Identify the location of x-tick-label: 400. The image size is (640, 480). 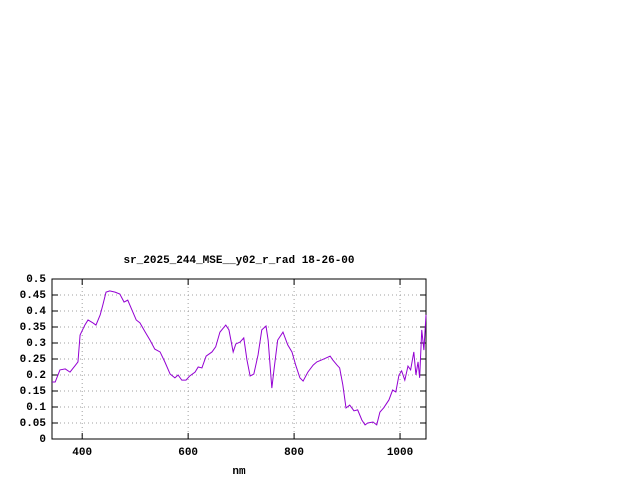
(82, 453).